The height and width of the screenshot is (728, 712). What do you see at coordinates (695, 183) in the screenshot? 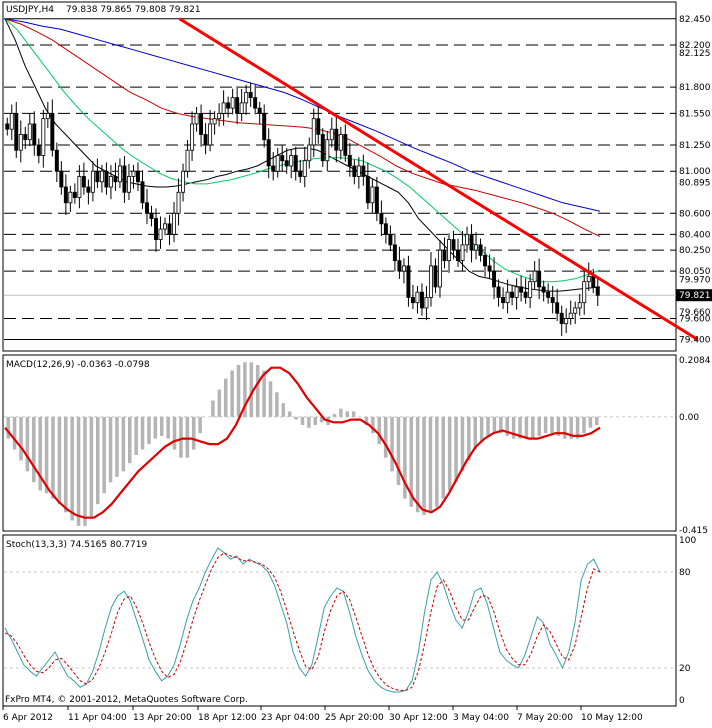
I see `price-axis-tick: 80.895` at bounding box center [695, 183].